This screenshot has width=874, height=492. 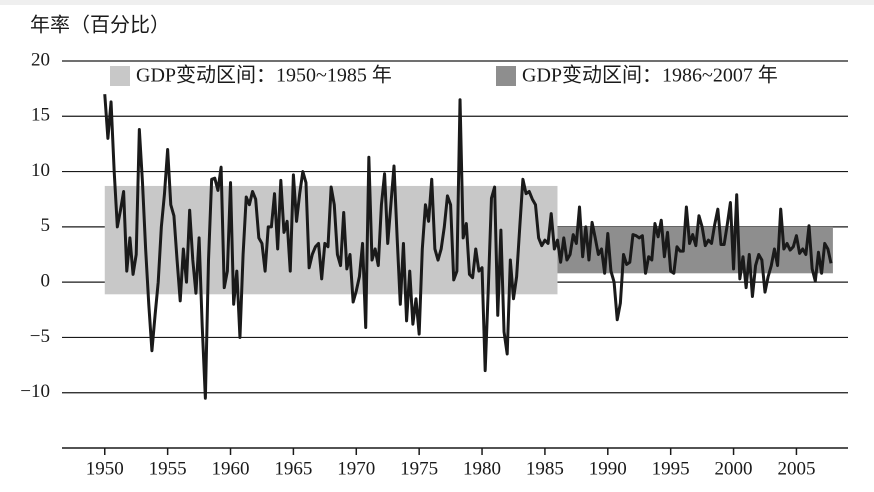 I want to click on y-tick-label: −10, so click(x=35, y=391).